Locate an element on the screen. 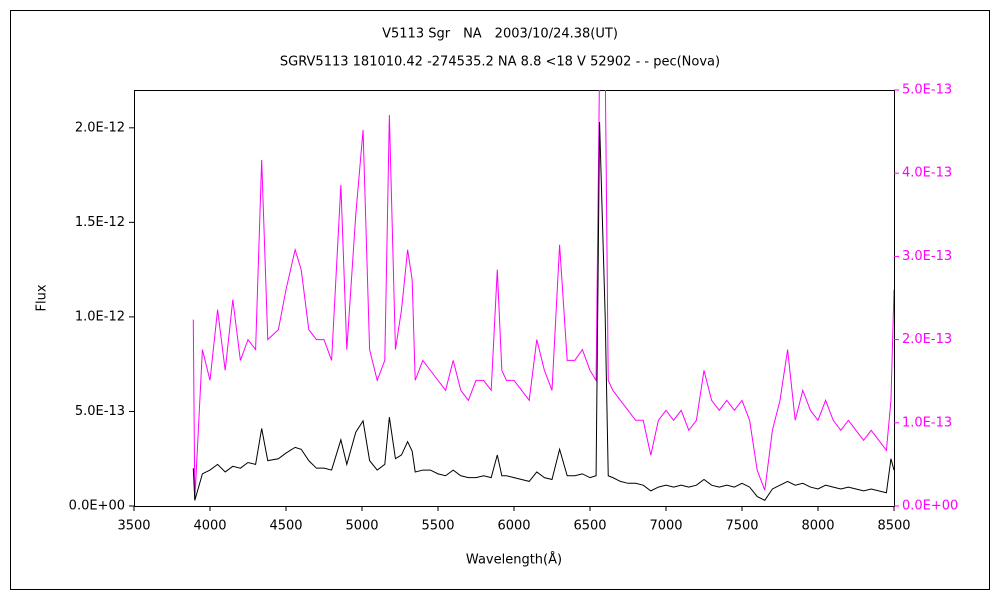 This screenshot has width=1000, height=604. x-tick-label: 3500 is located at coordinates (133, 526).